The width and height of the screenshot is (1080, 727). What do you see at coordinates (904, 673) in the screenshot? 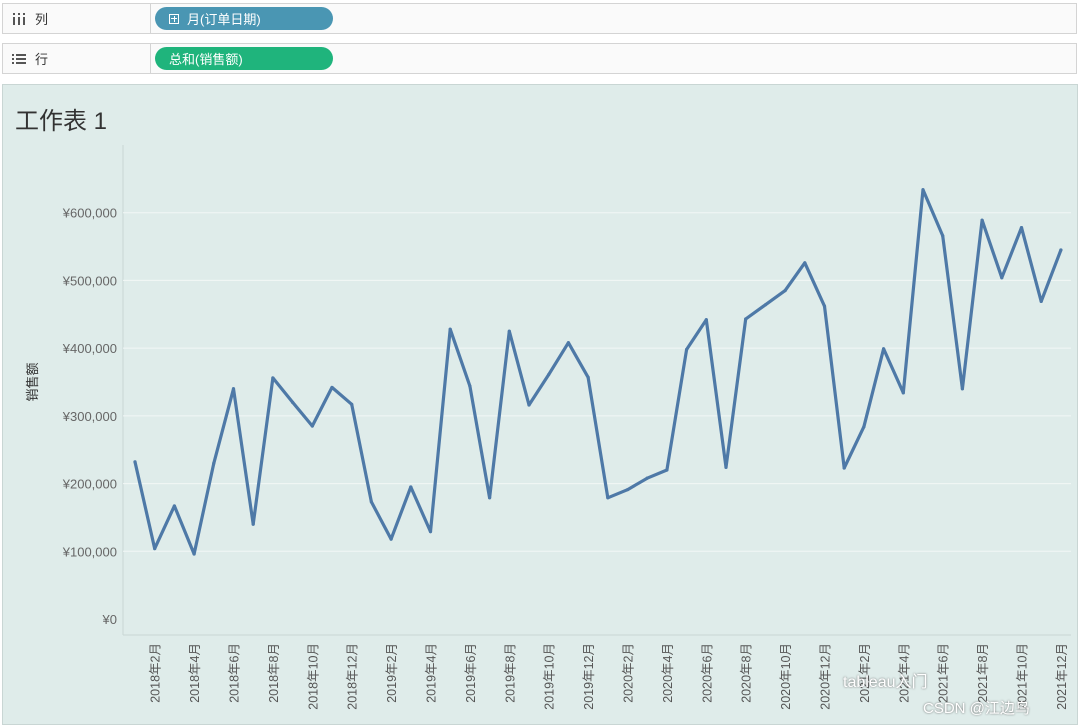
I see `x-tick-label: 2021年4月` at bounding box center [904, 673].